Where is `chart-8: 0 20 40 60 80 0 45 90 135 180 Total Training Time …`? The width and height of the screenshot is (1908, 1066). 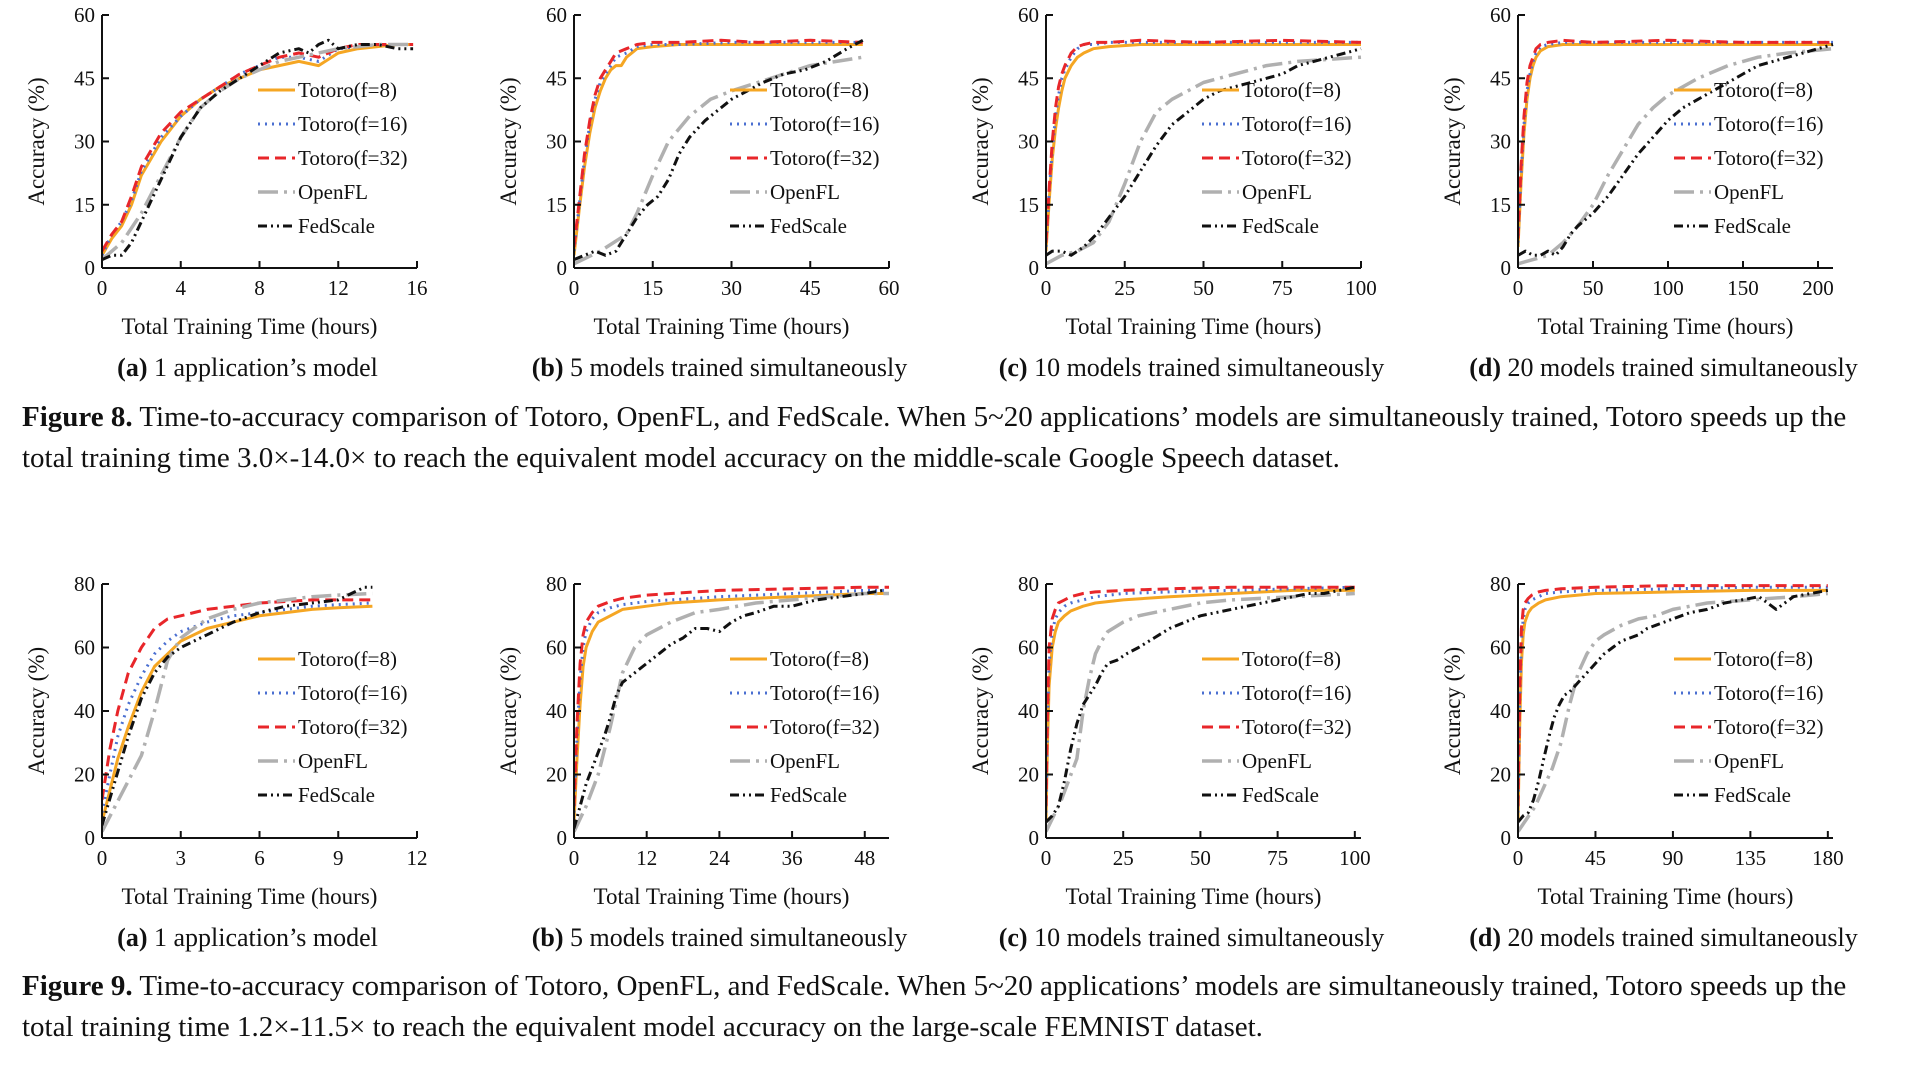
chart-8: 0 20 40 60 80 0 45 90 135 180 Total Training Time … is located at coordinates (1649, 762).